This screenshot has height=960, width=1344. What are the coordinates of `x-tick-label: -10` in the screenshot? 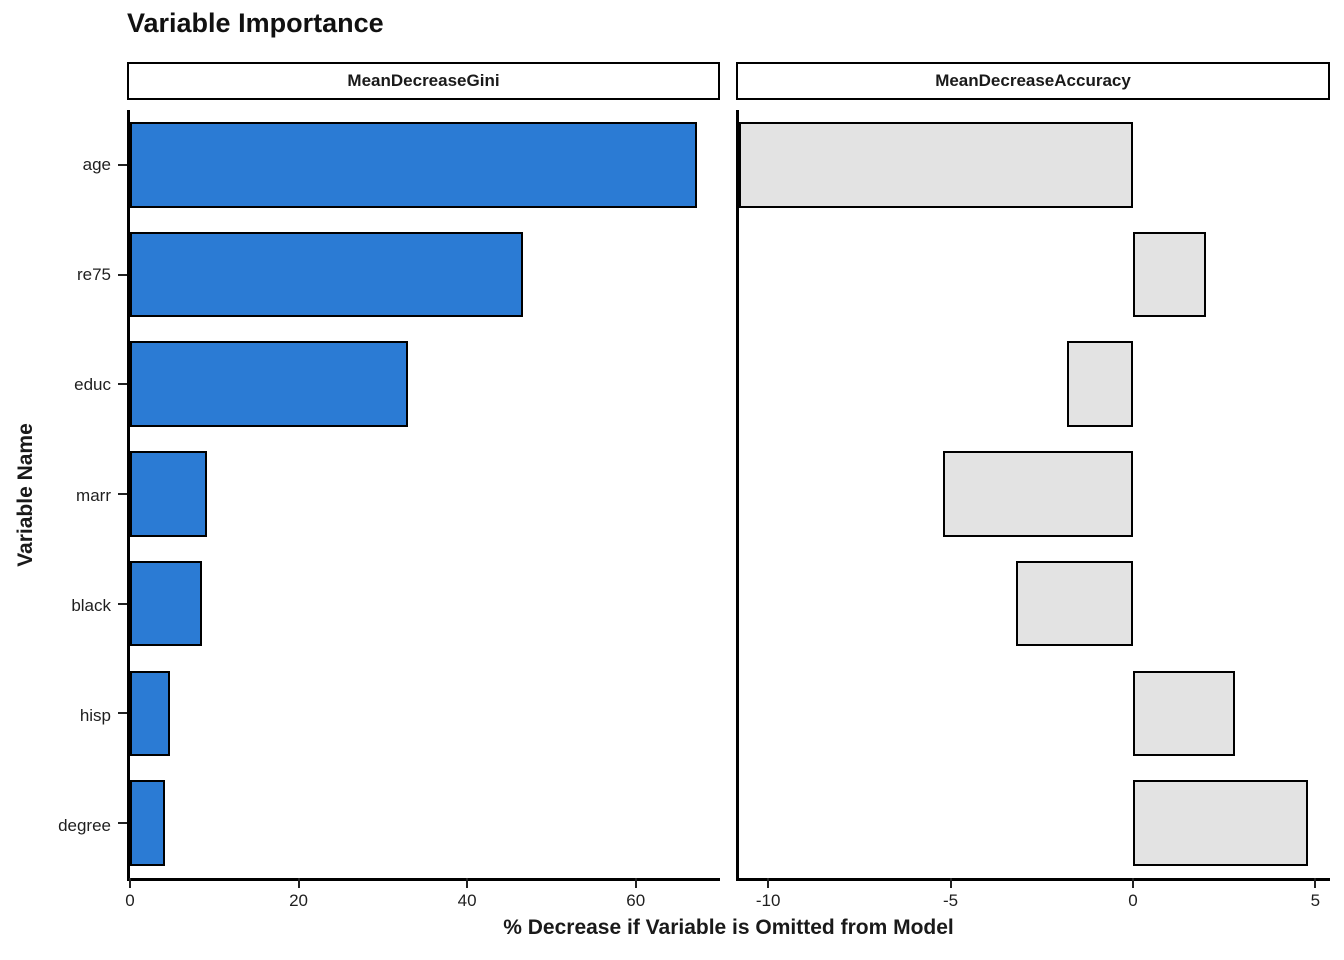 It's located at (768, 900).